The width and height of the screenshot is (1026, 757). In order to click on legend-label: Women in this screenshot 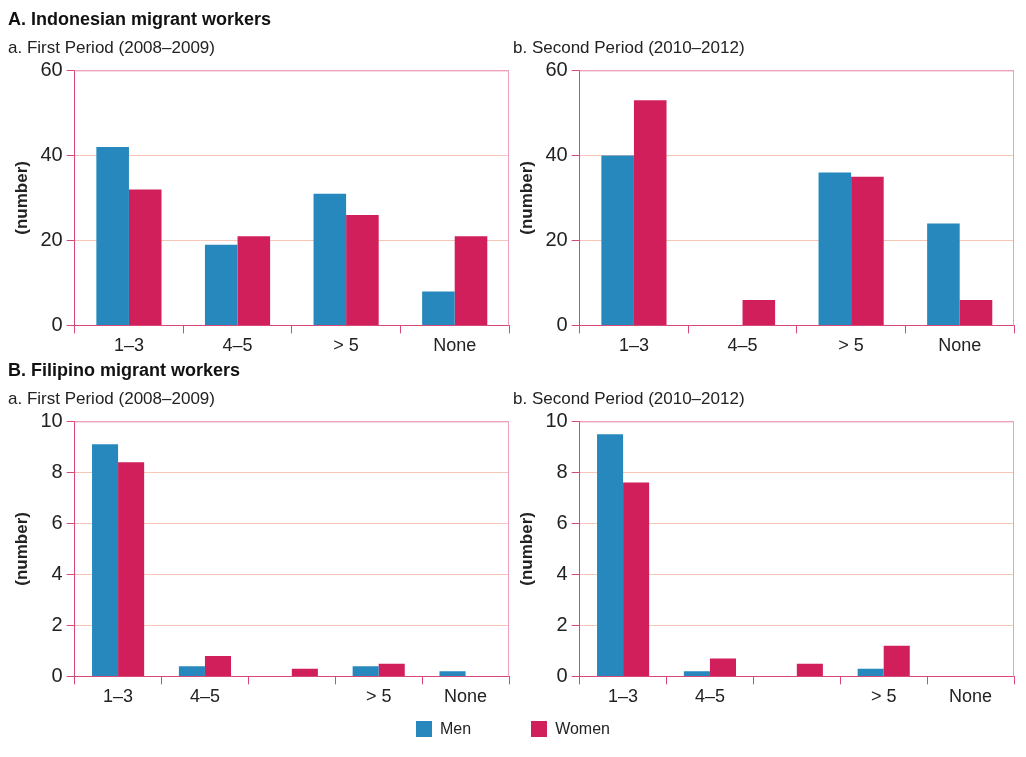, I will do `click(582, 729)`.